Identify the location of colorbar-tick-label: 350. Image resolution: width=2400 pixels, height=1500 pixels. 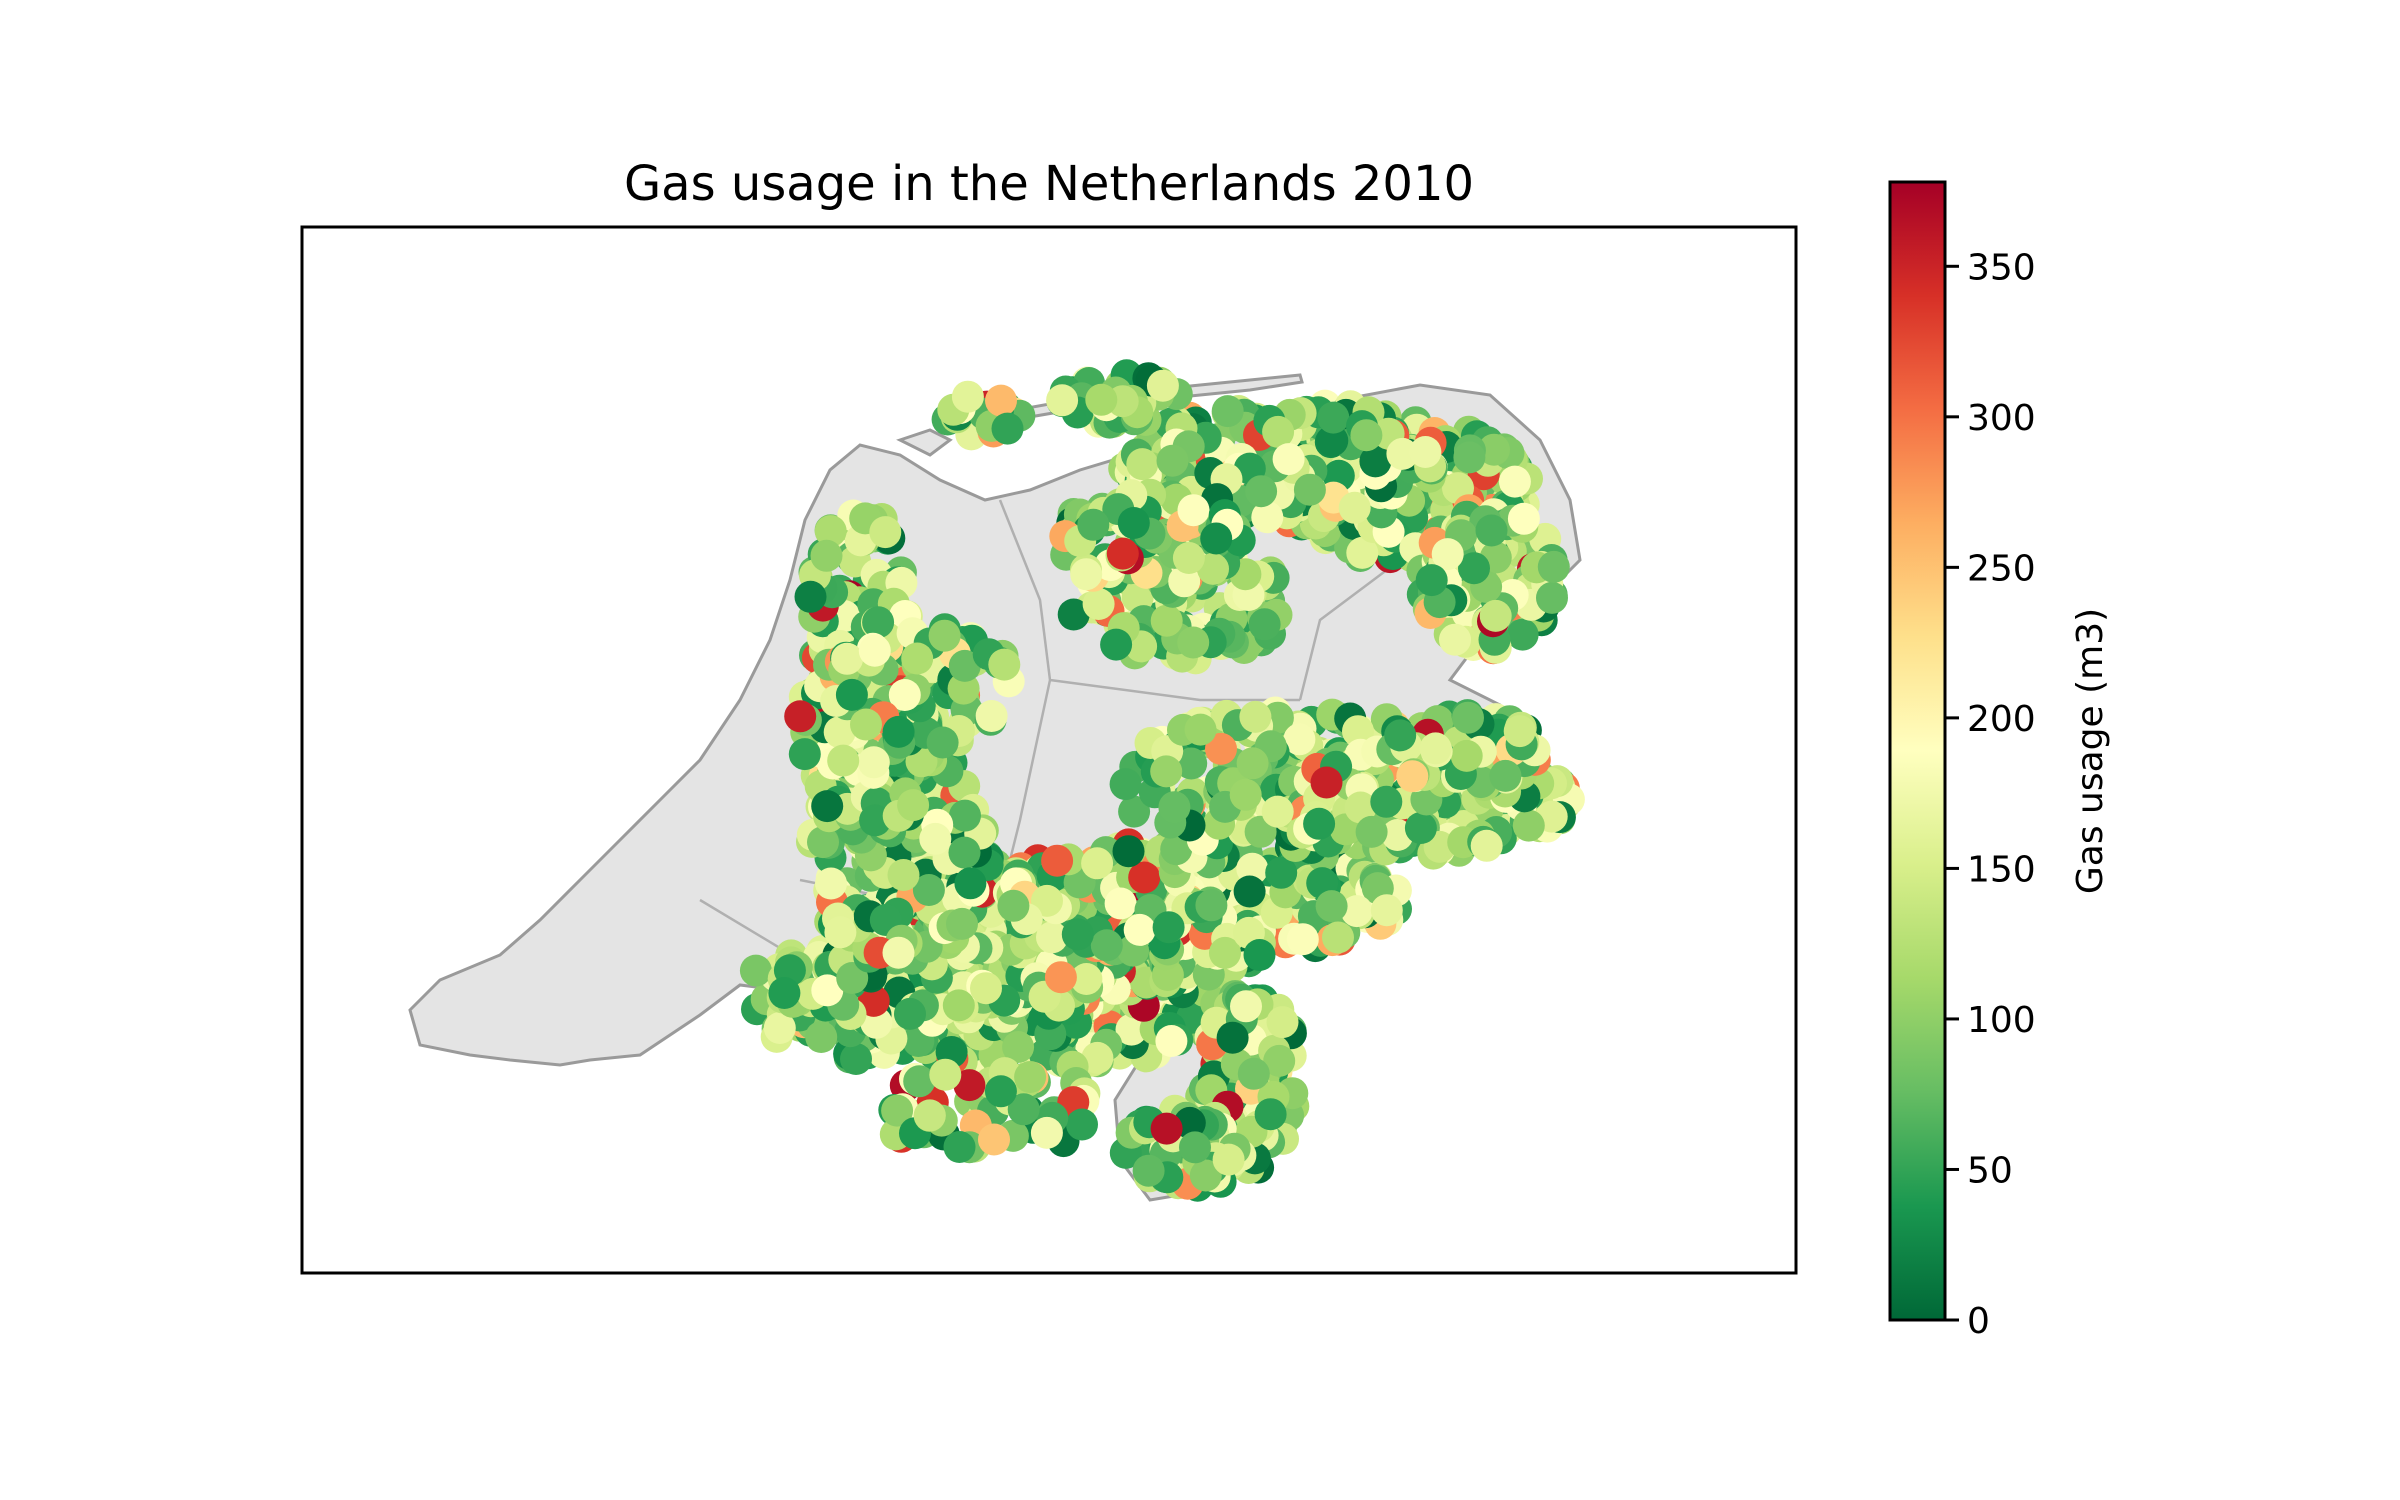
(2001, 267).